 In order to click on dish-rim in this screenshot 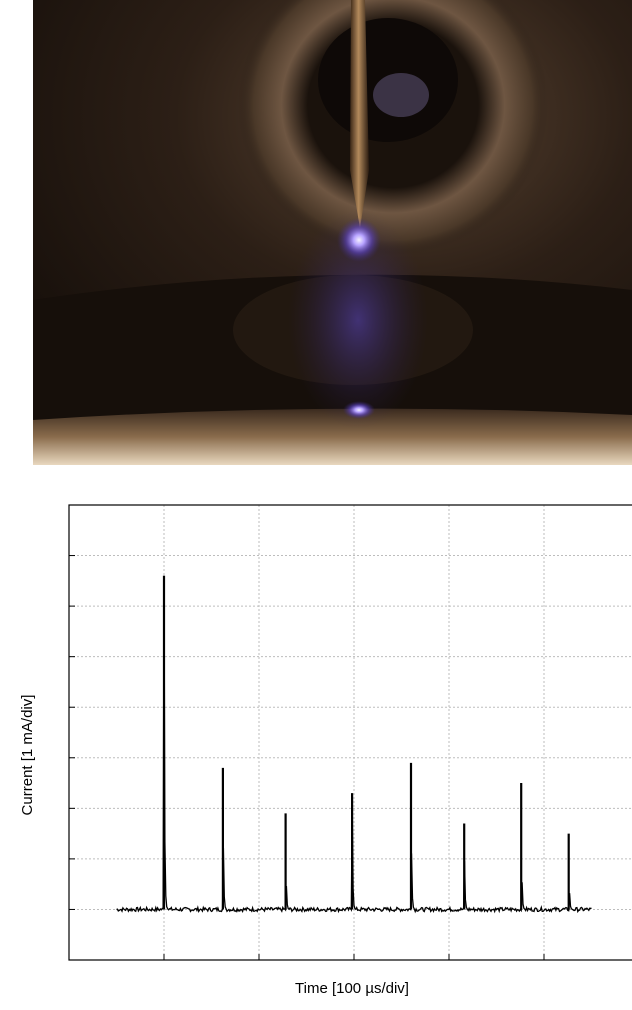, I will do `click(332, 436)`.